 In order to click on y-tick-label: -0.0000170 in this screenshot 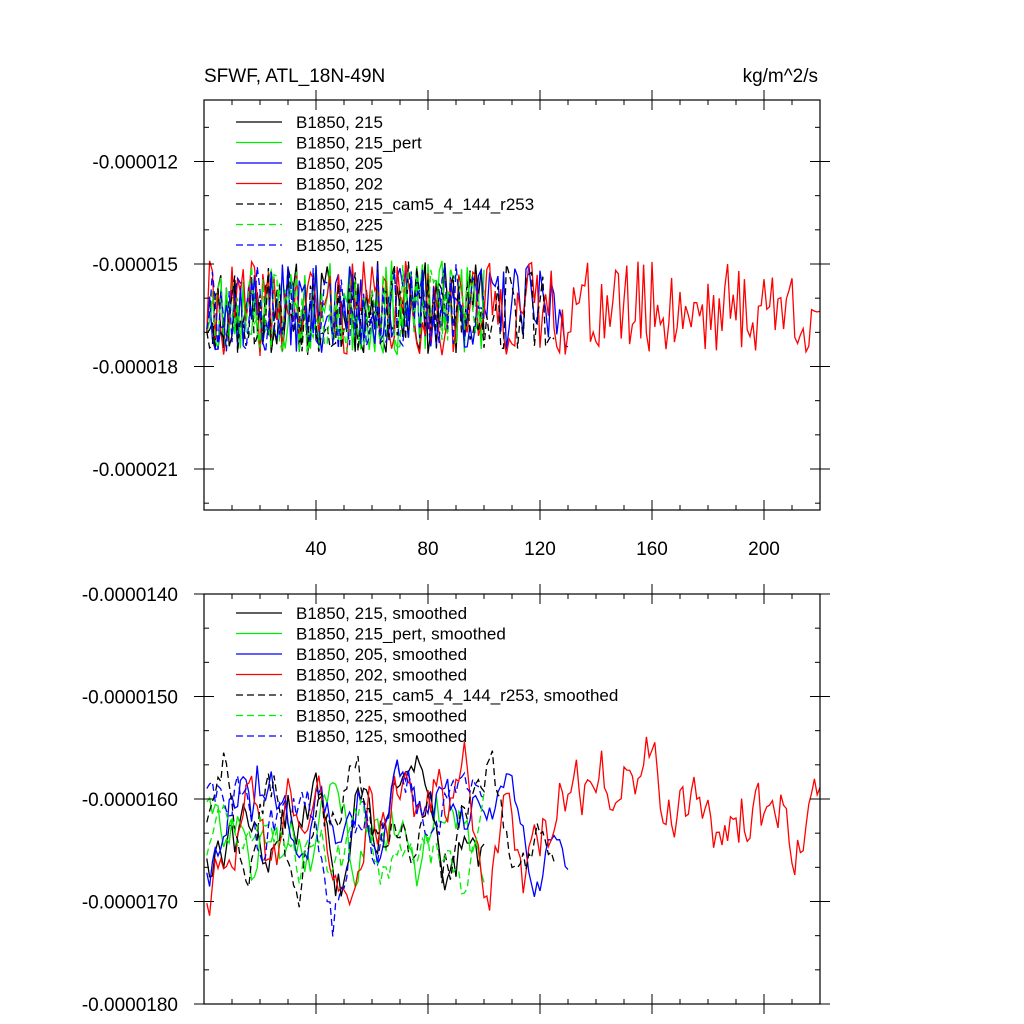, I will do `click(130, 903)`.